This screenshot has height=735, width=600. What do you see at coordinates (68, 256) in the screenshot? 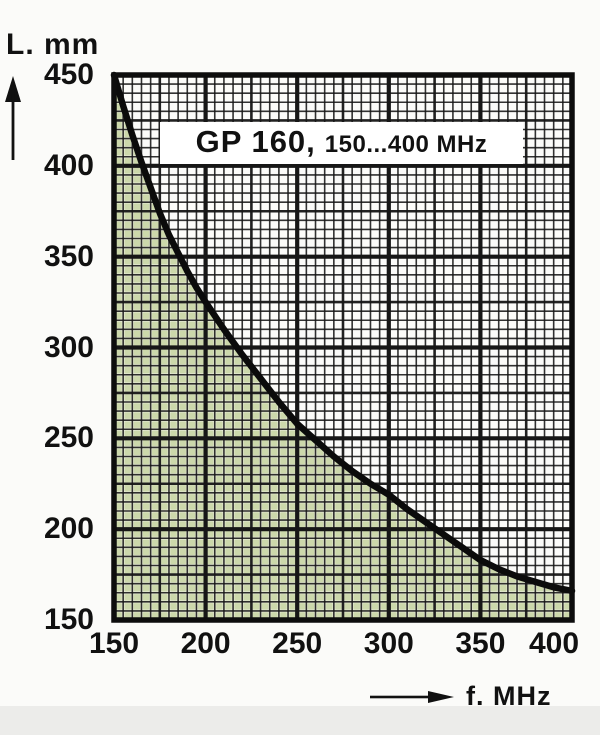
I see `y-tick-label: 350` at bounding box center [68, 256].